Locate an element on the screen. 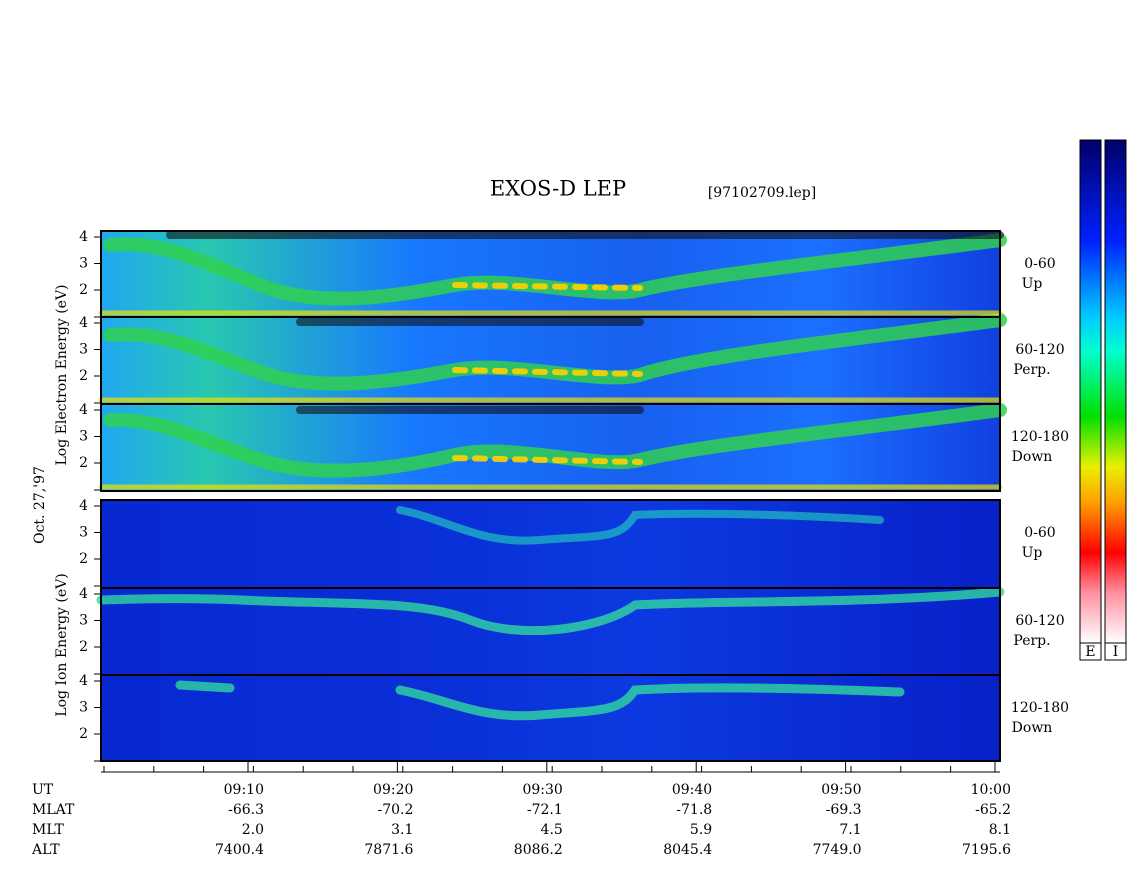  cell: 7749.0 is located at coordinates (837, 850).